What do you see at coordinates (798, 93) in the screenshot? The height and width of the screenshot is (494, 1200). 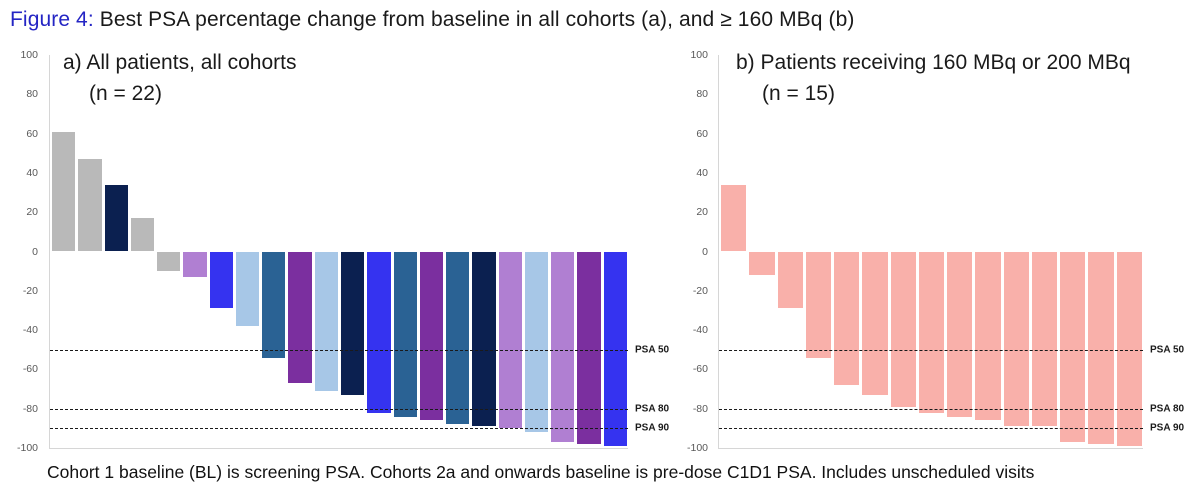 I see `panel-b-title-line2: (n = 15)` at bounding box center [798, 93].